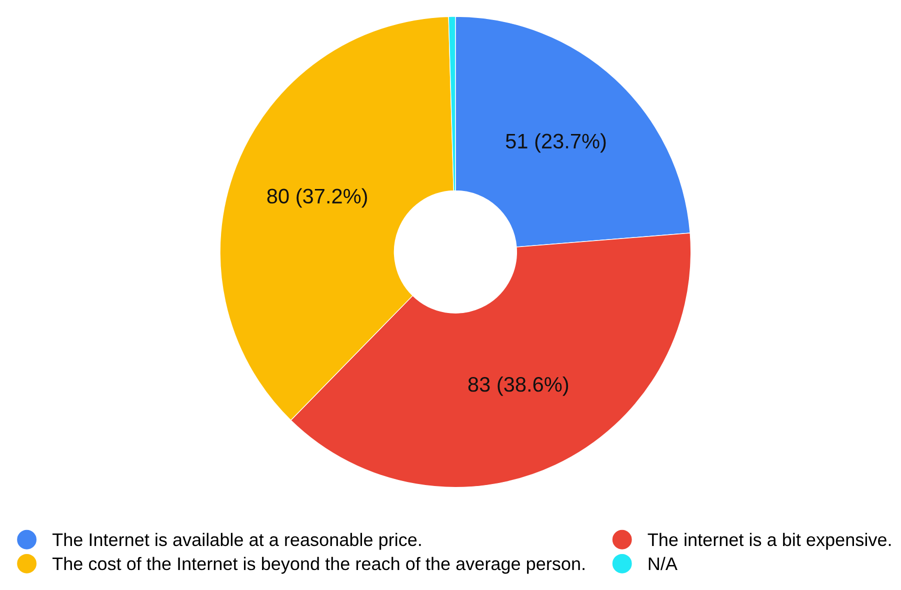 Image resolution: width=901 pixels, height=590 pixels. I want to click on legend-label: The Internet is available at a reasonable price., so click(236, 541).